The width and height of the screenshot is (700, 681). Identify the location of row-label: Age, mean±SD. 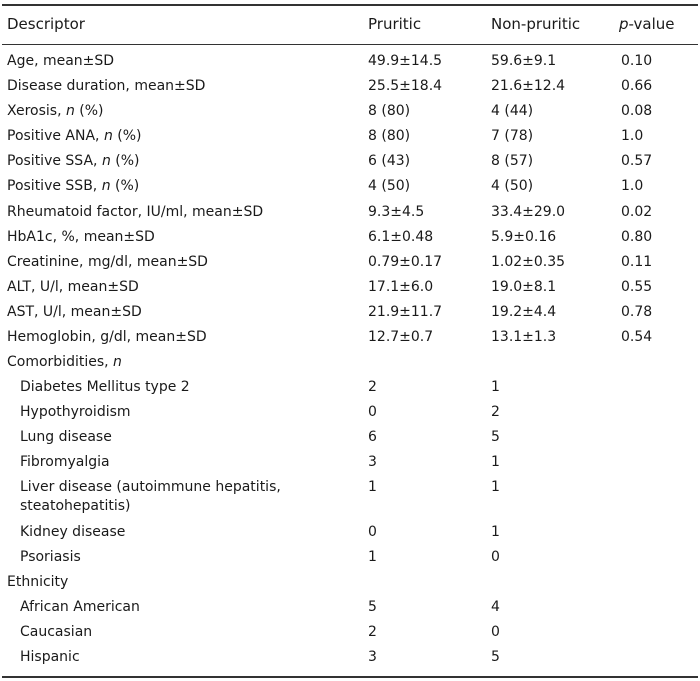
(61, 61).